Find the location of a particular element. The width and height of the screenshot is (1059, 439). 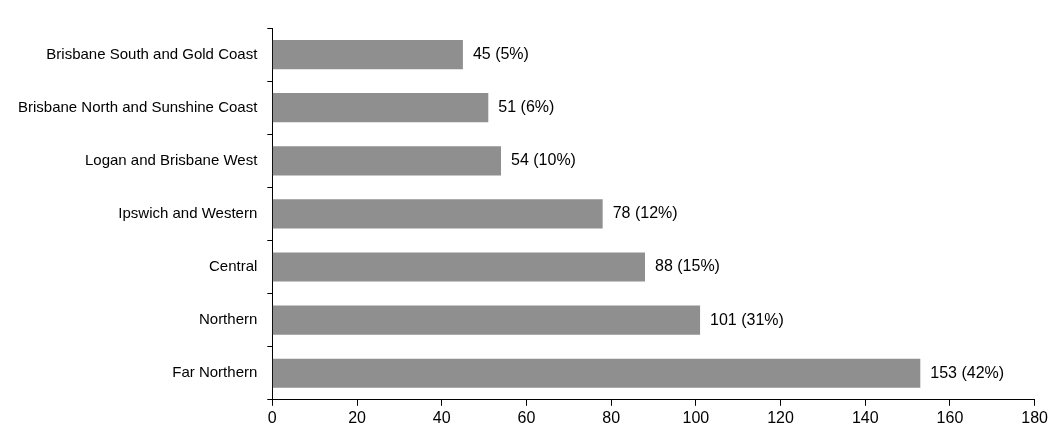

data-label: 78 (12%) is located at coordinates (645, 213).